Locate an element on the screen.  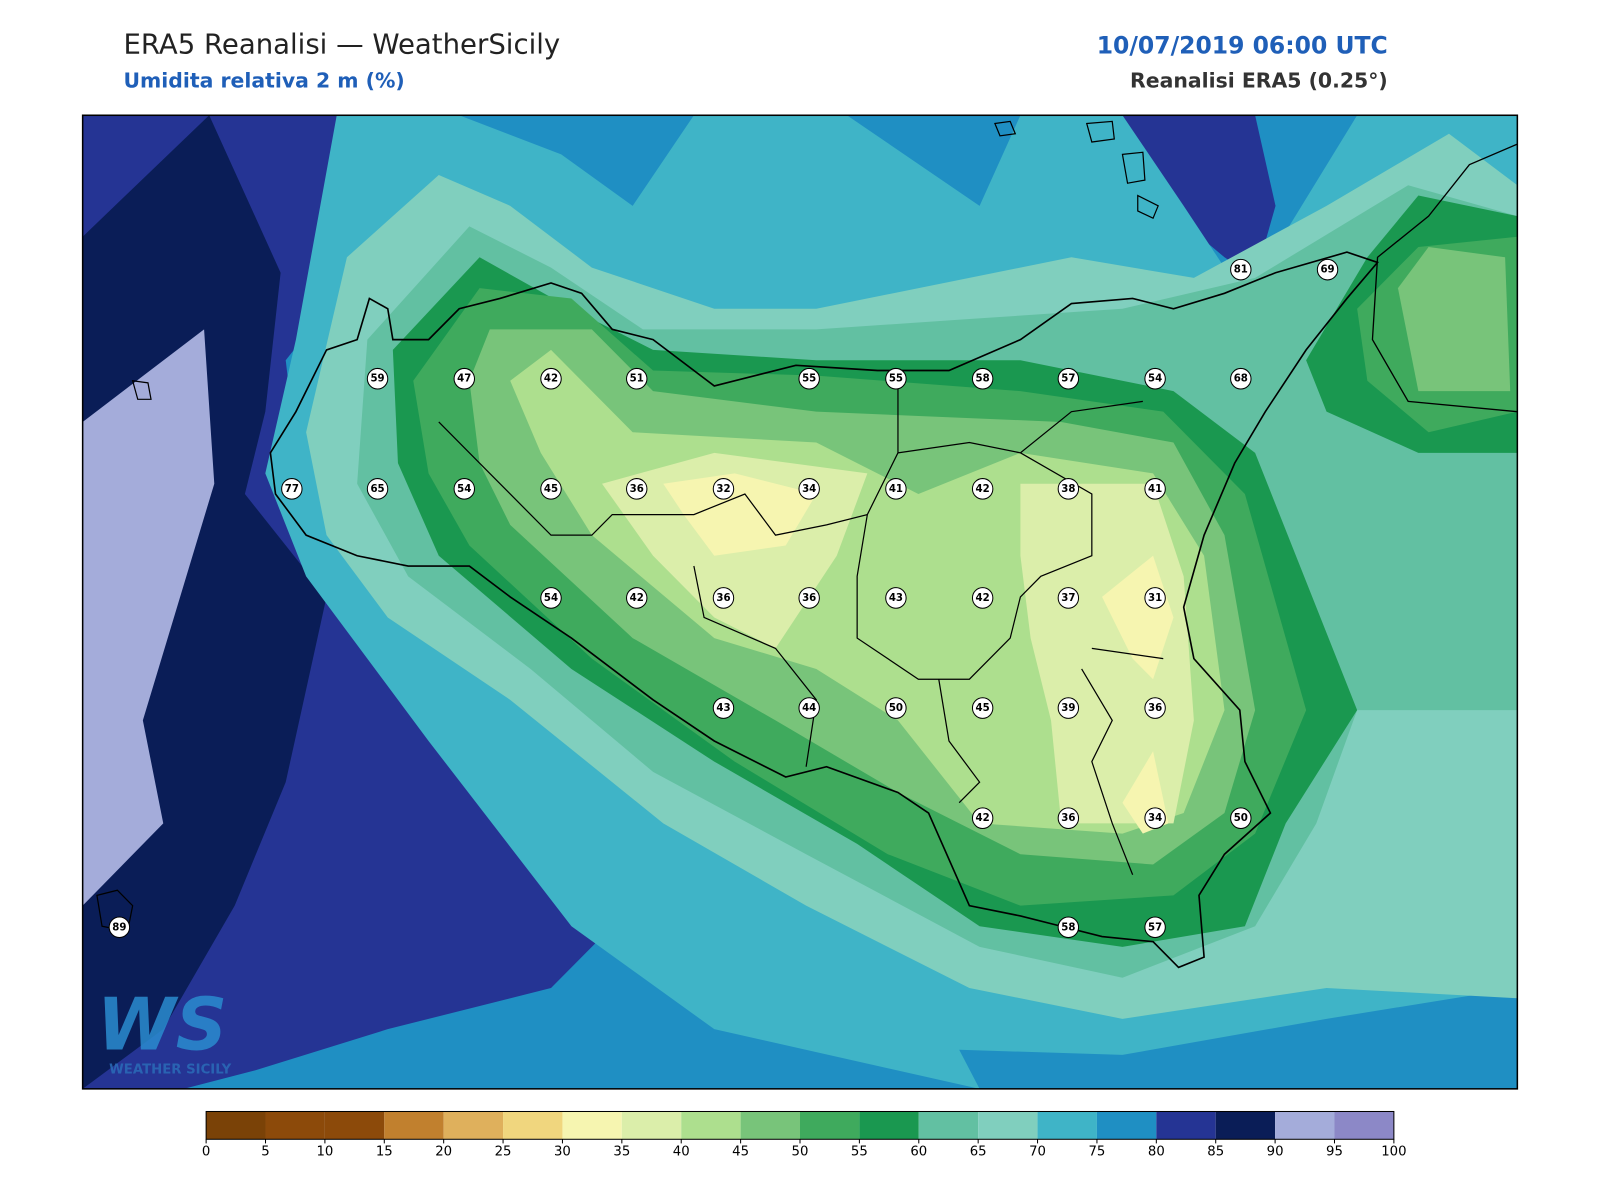
colorbar-tick-label: 20 is located at coordinates (443, 1152).